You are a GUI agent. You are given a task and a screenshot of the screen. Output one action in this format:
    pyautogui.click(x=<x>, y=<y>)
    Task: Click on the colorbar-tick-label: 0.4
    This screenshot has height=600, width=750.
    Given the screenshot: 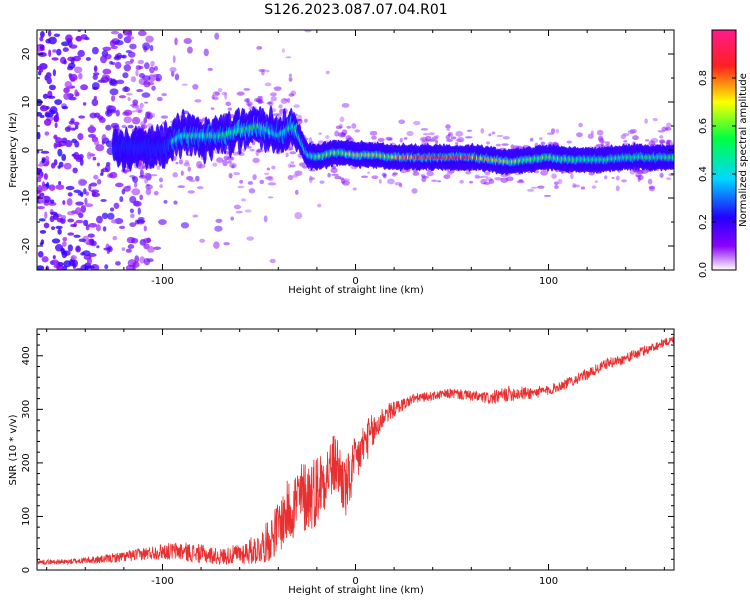 What is the action you would take?
    pyautogui.click(x=703, y=174)
    